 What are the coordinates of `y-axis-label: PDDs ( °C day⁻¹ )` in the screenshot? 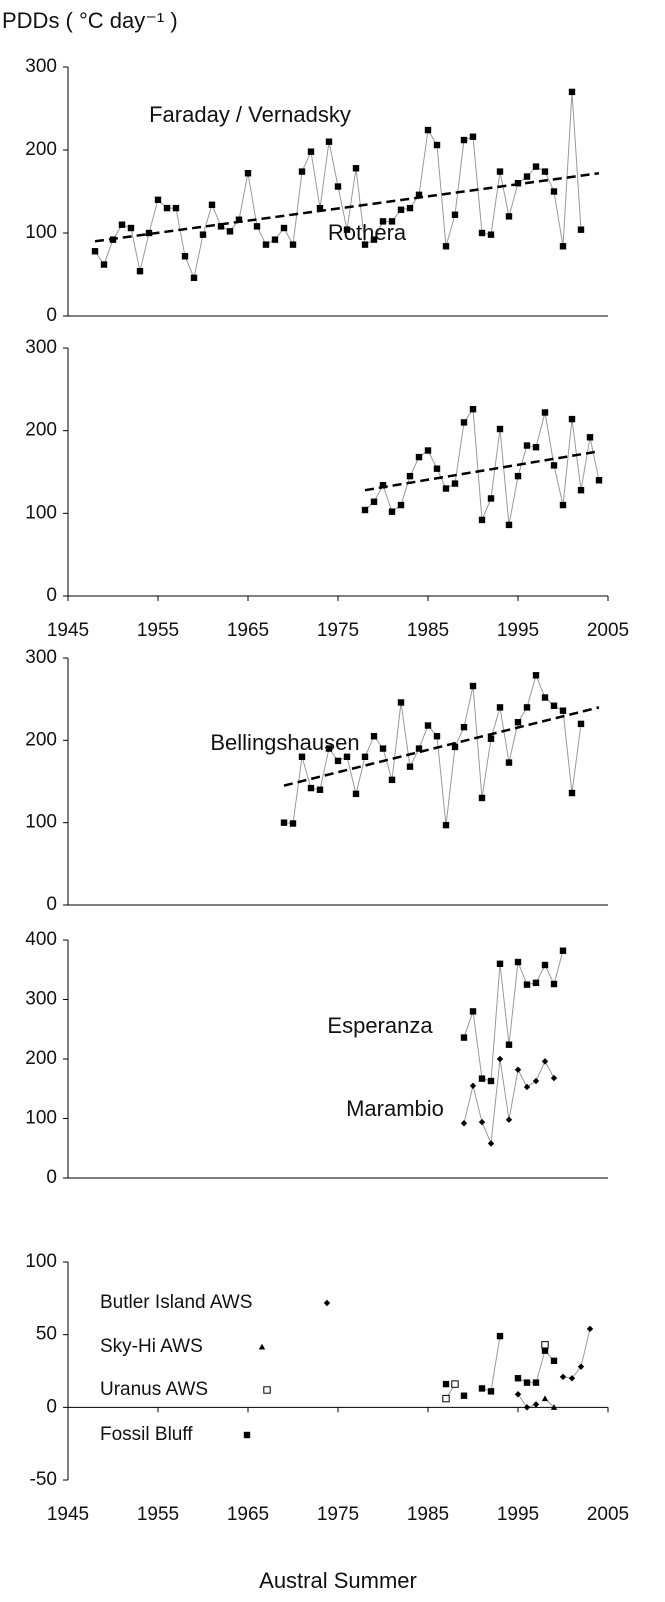 It's located at (90, 20).